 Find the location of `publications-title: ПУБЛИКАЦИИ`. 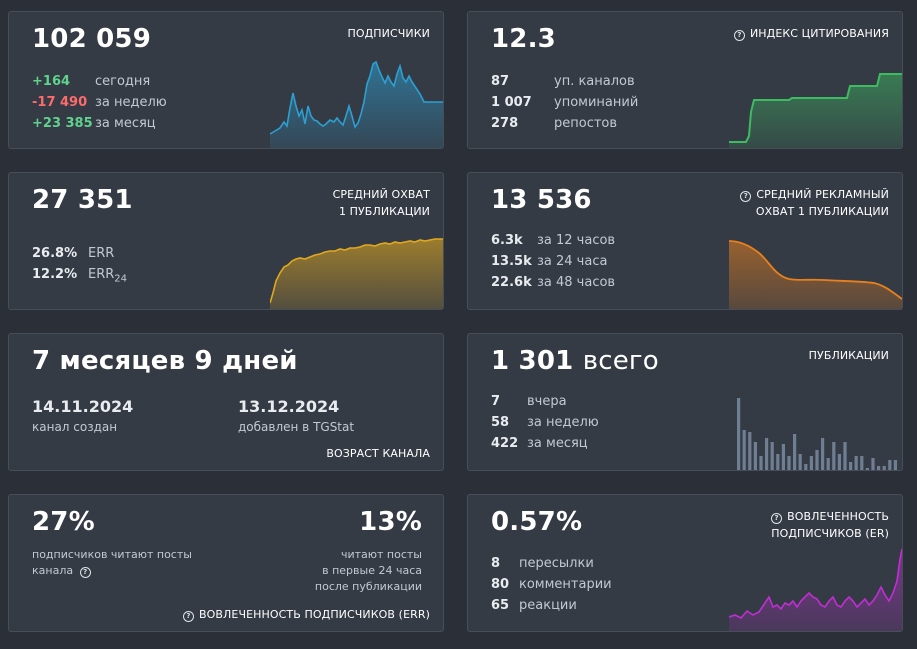

publications-title: ПУБЛИКАЦИИ is located at coordinates (848, 355).